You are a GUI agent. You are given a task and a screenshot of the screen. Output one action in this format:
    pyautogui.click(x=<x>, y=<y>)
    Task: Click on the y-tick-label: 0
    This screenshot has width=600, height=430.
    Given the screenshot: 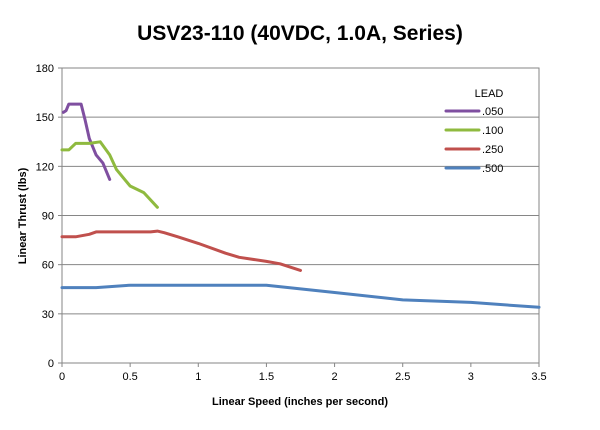 What is the action you would take?
    pyautogui.click(x=51, y=364)
    